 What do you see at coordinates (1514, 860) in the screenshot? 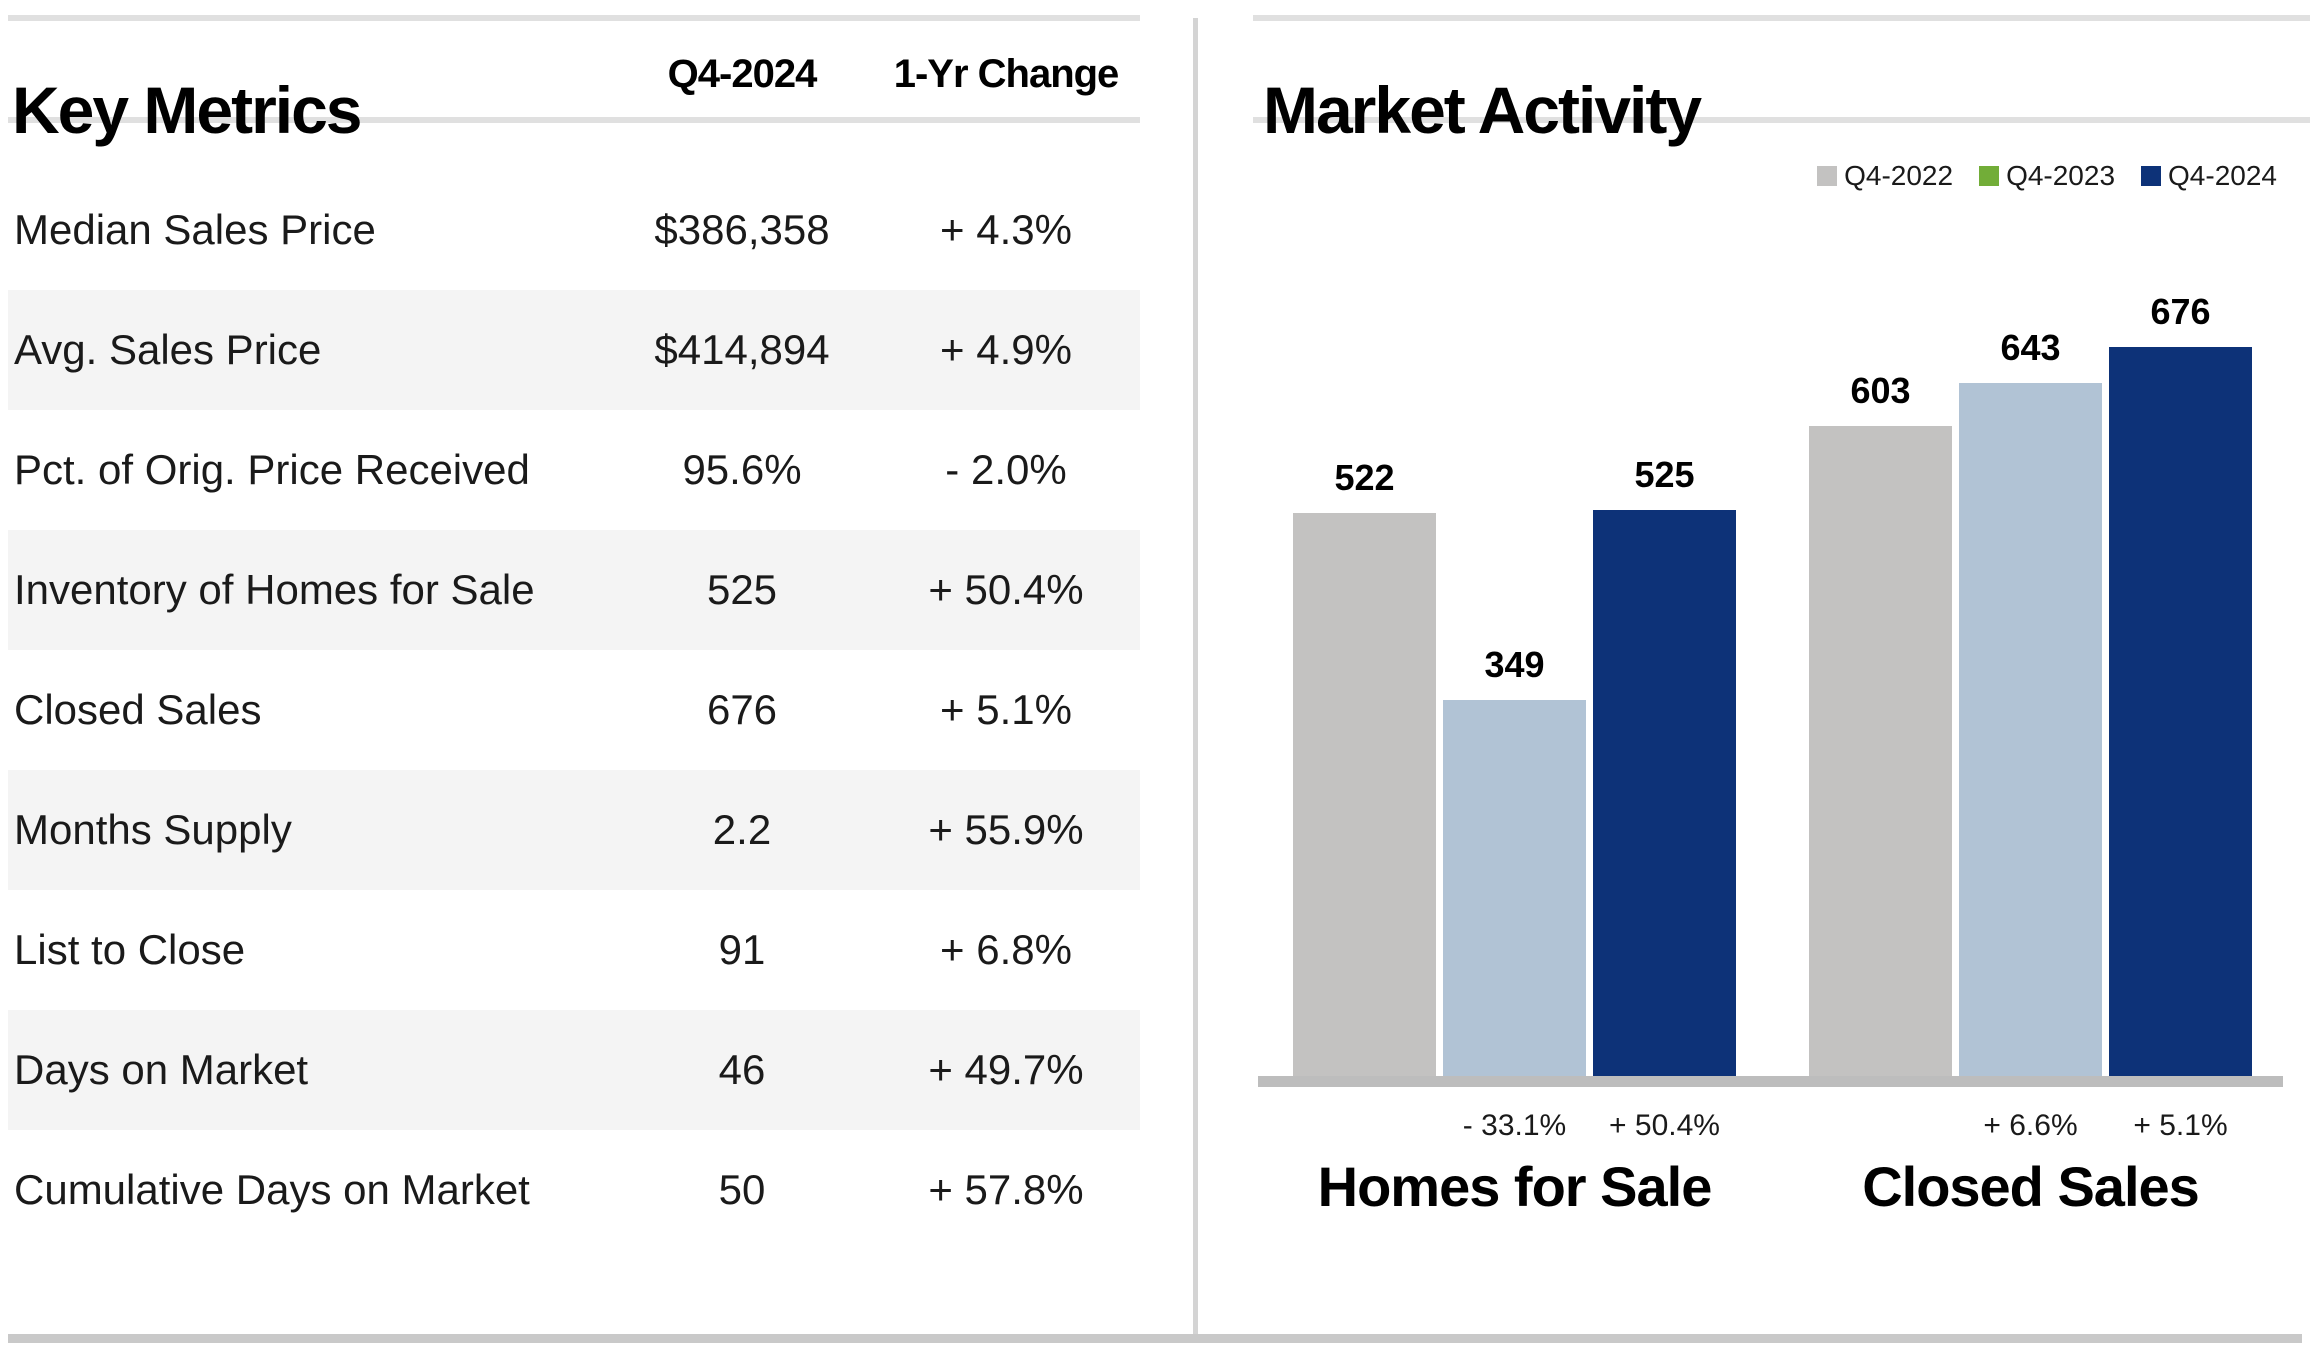
I see `bar-q4-2023: 349` at bounding box center [1514, 860].